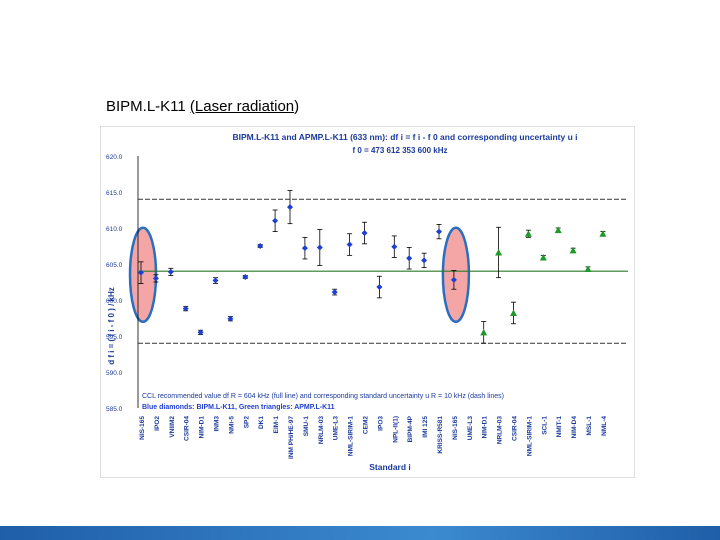 The width and height of the screenshot is (720, 540). Describe the element at coordinates (604, 426) in the screenshot. I see `x-tick-label: NML-4` at that location.